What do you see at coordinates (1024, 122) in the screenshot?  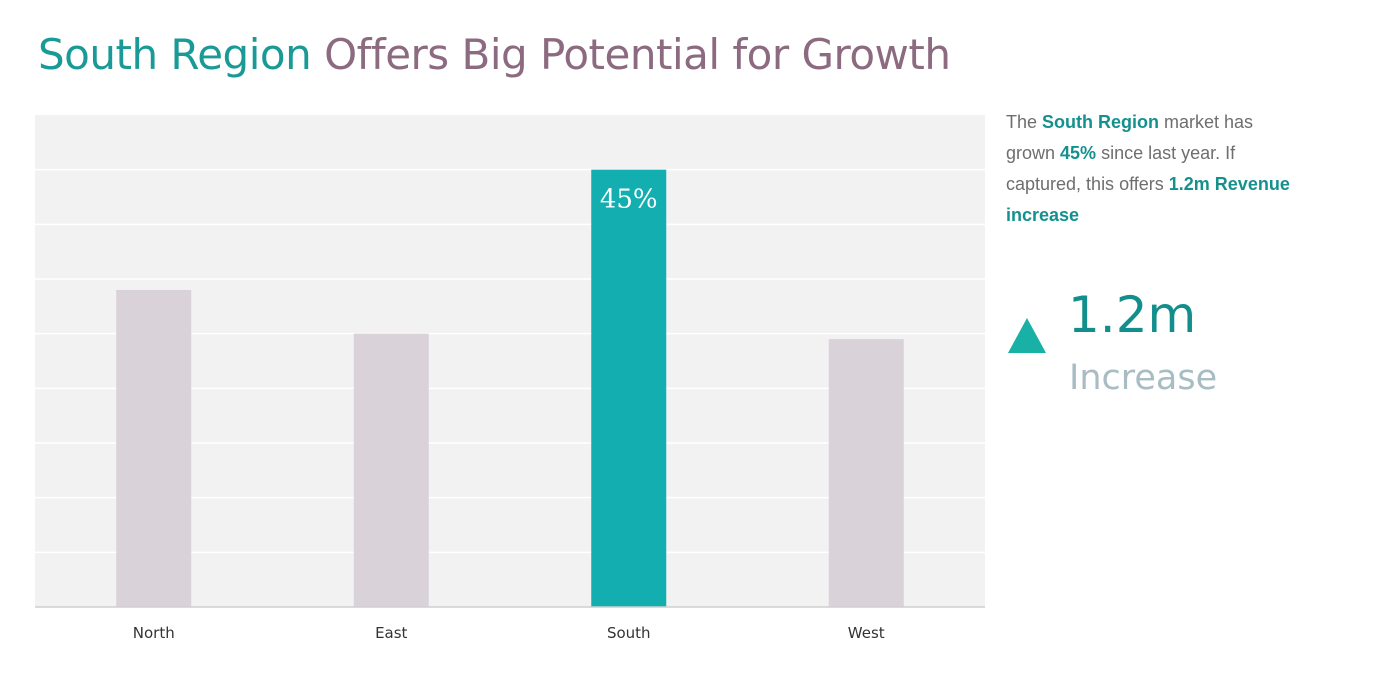 I see `summary-text-1: The` at bounding box center [1024, 122].